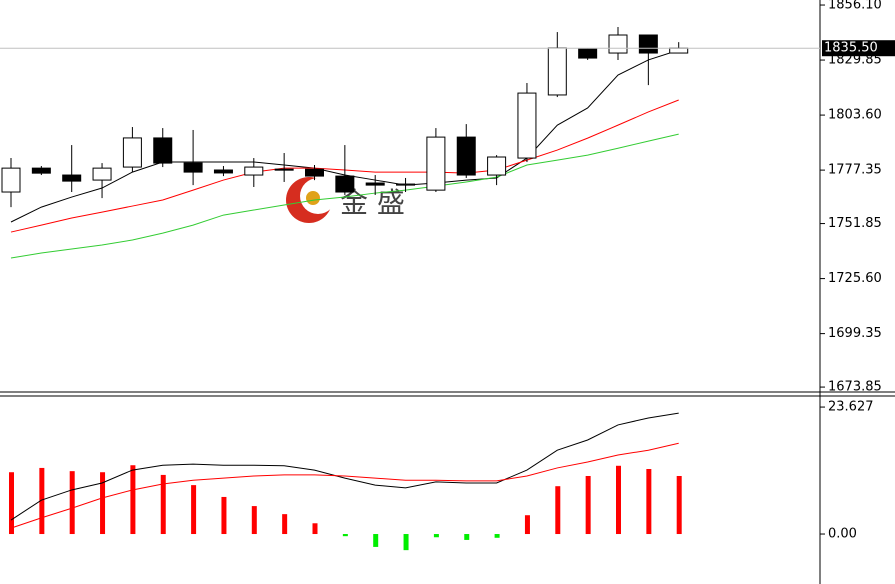  I want to click on y-tick-label: 1856.10, so click(855, 6).